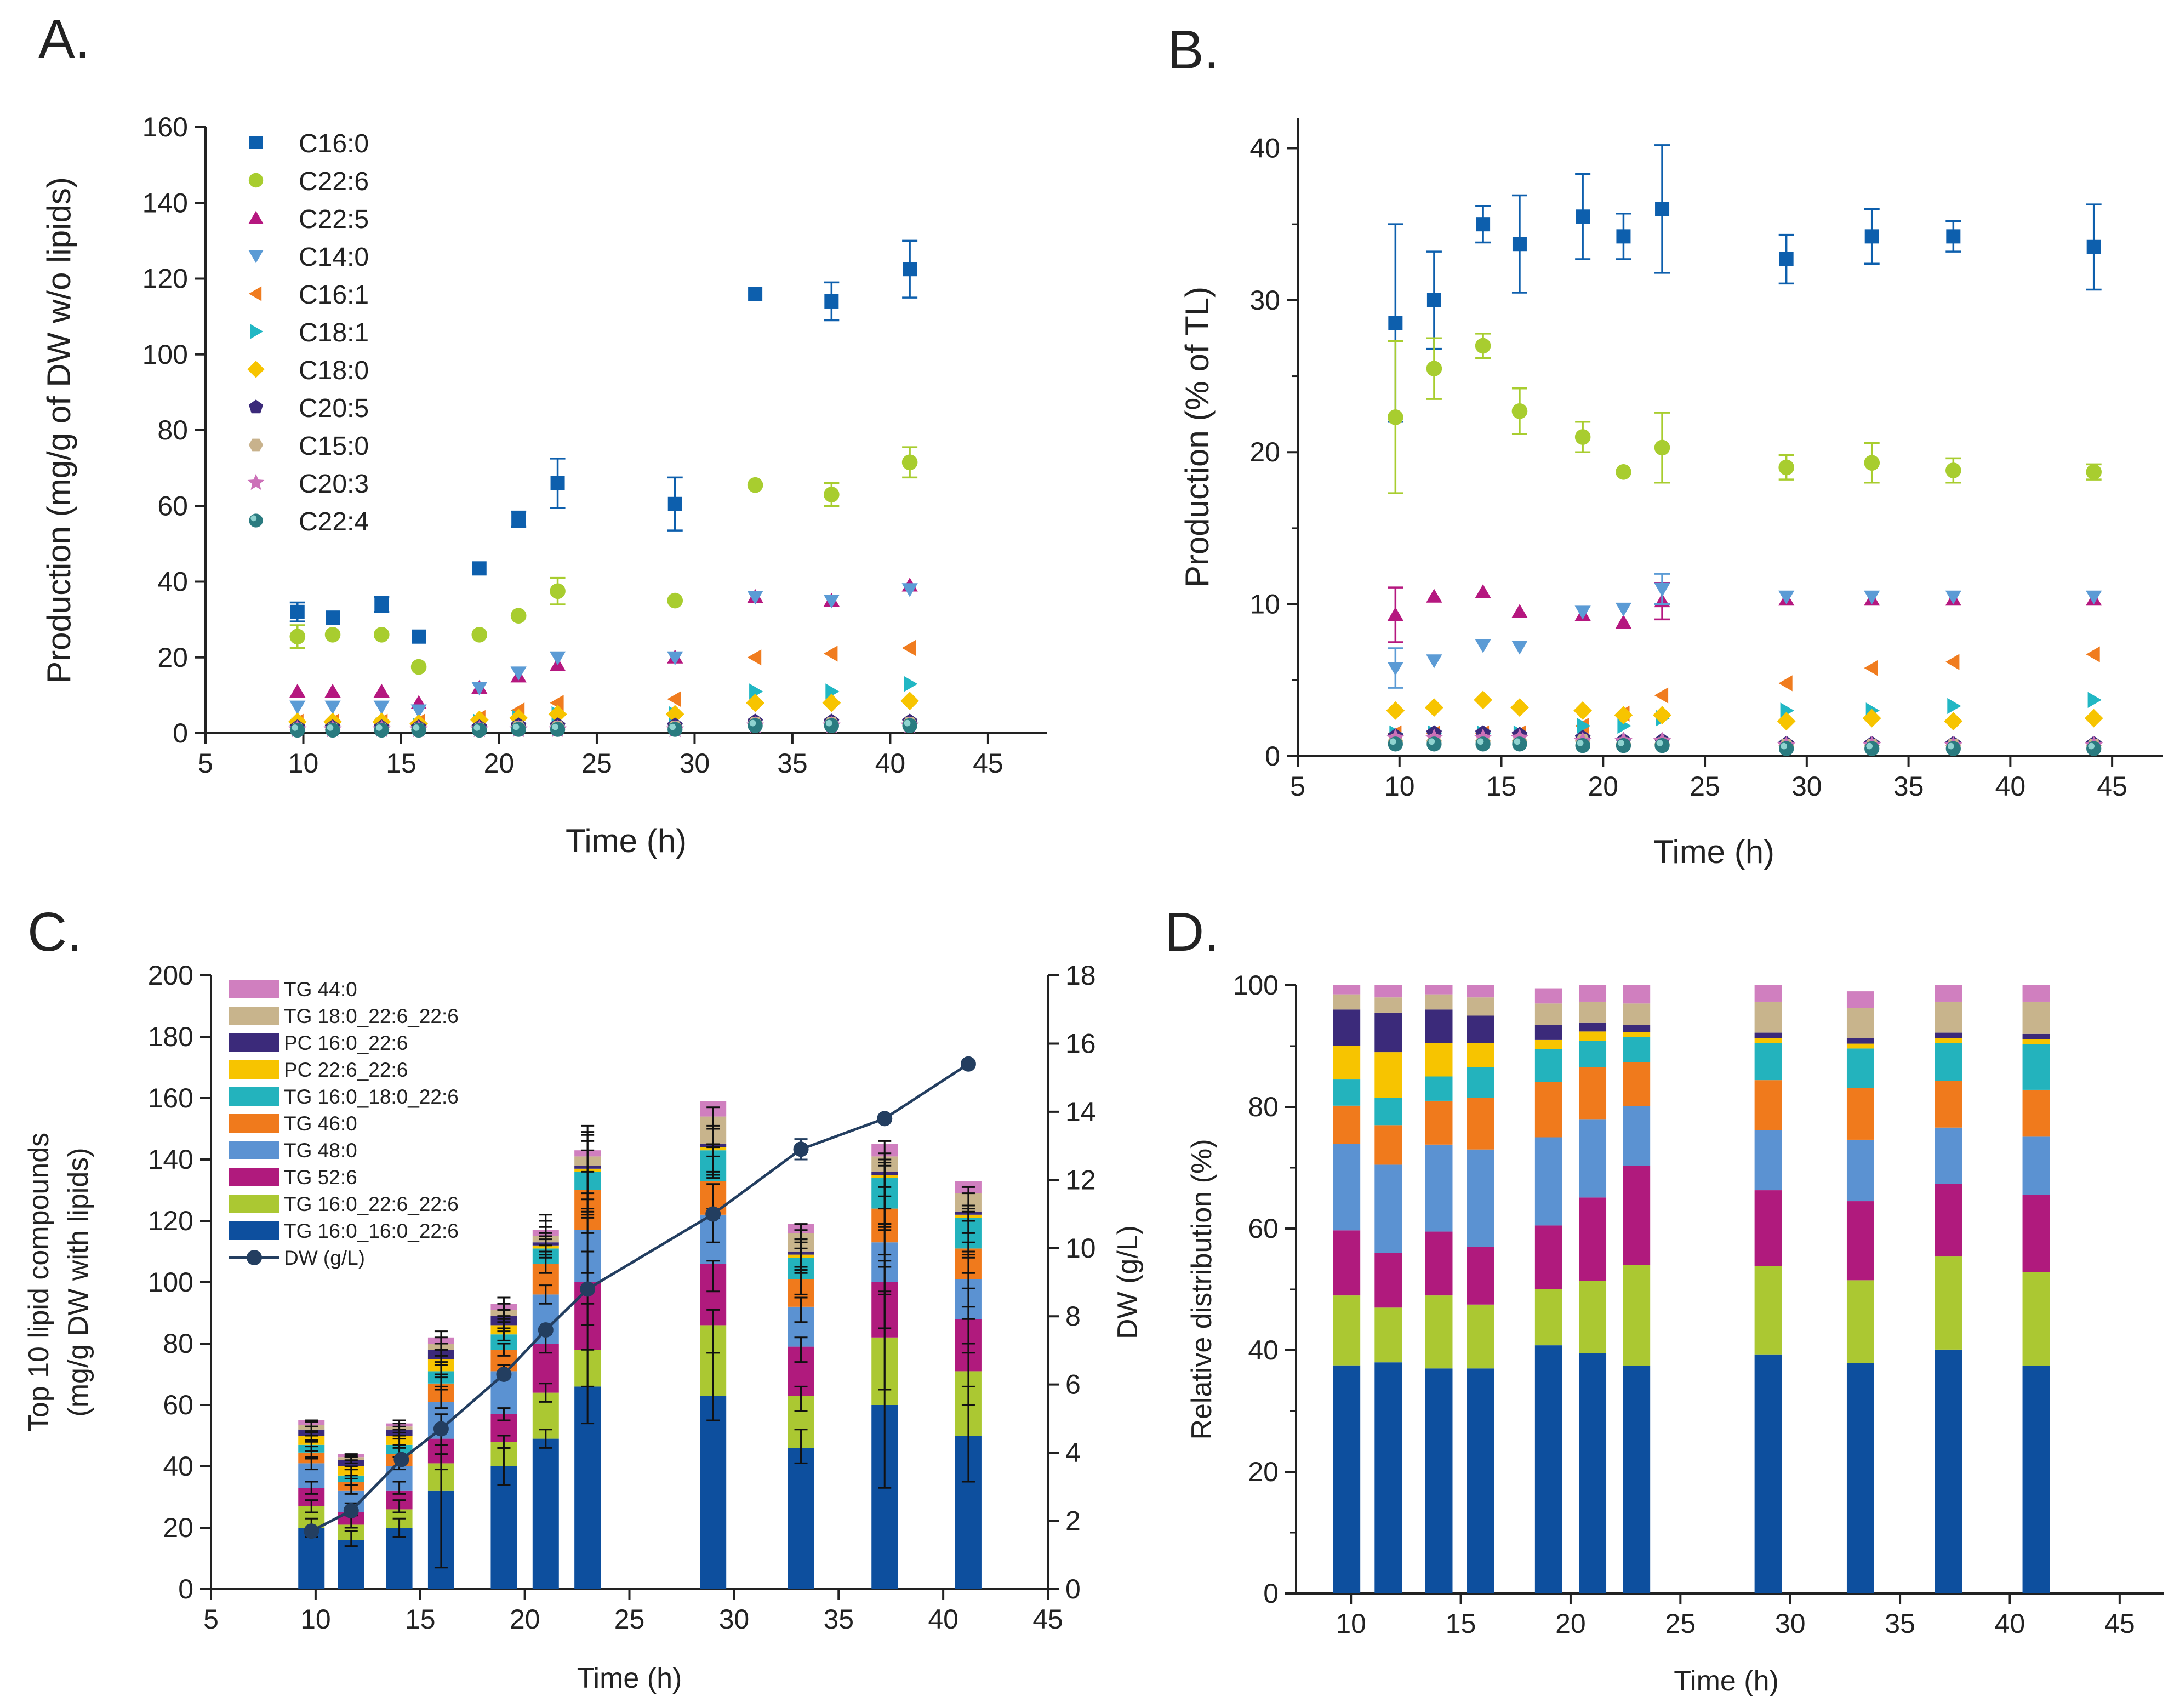  Describe the element at coordinates (890, 764) in the screenshot. I see `panel-a-x-tick-label: 40` at that location.